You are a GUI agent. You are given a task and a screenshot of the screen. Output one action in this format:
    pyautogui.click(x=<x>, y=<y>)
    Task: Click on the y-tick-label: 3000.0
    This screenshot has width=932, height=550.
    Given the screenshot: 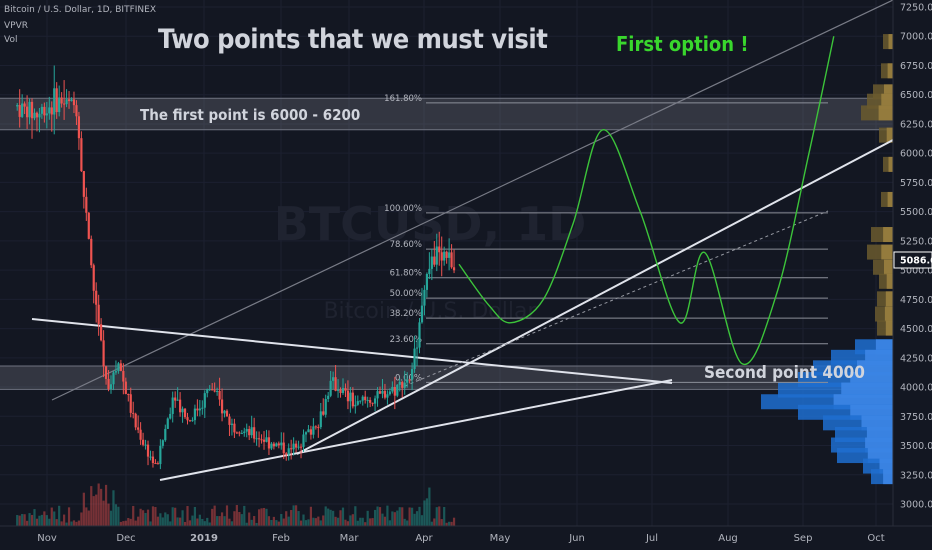 What is the action you would take?
    pyautogui.click(x=916, y=505)
    